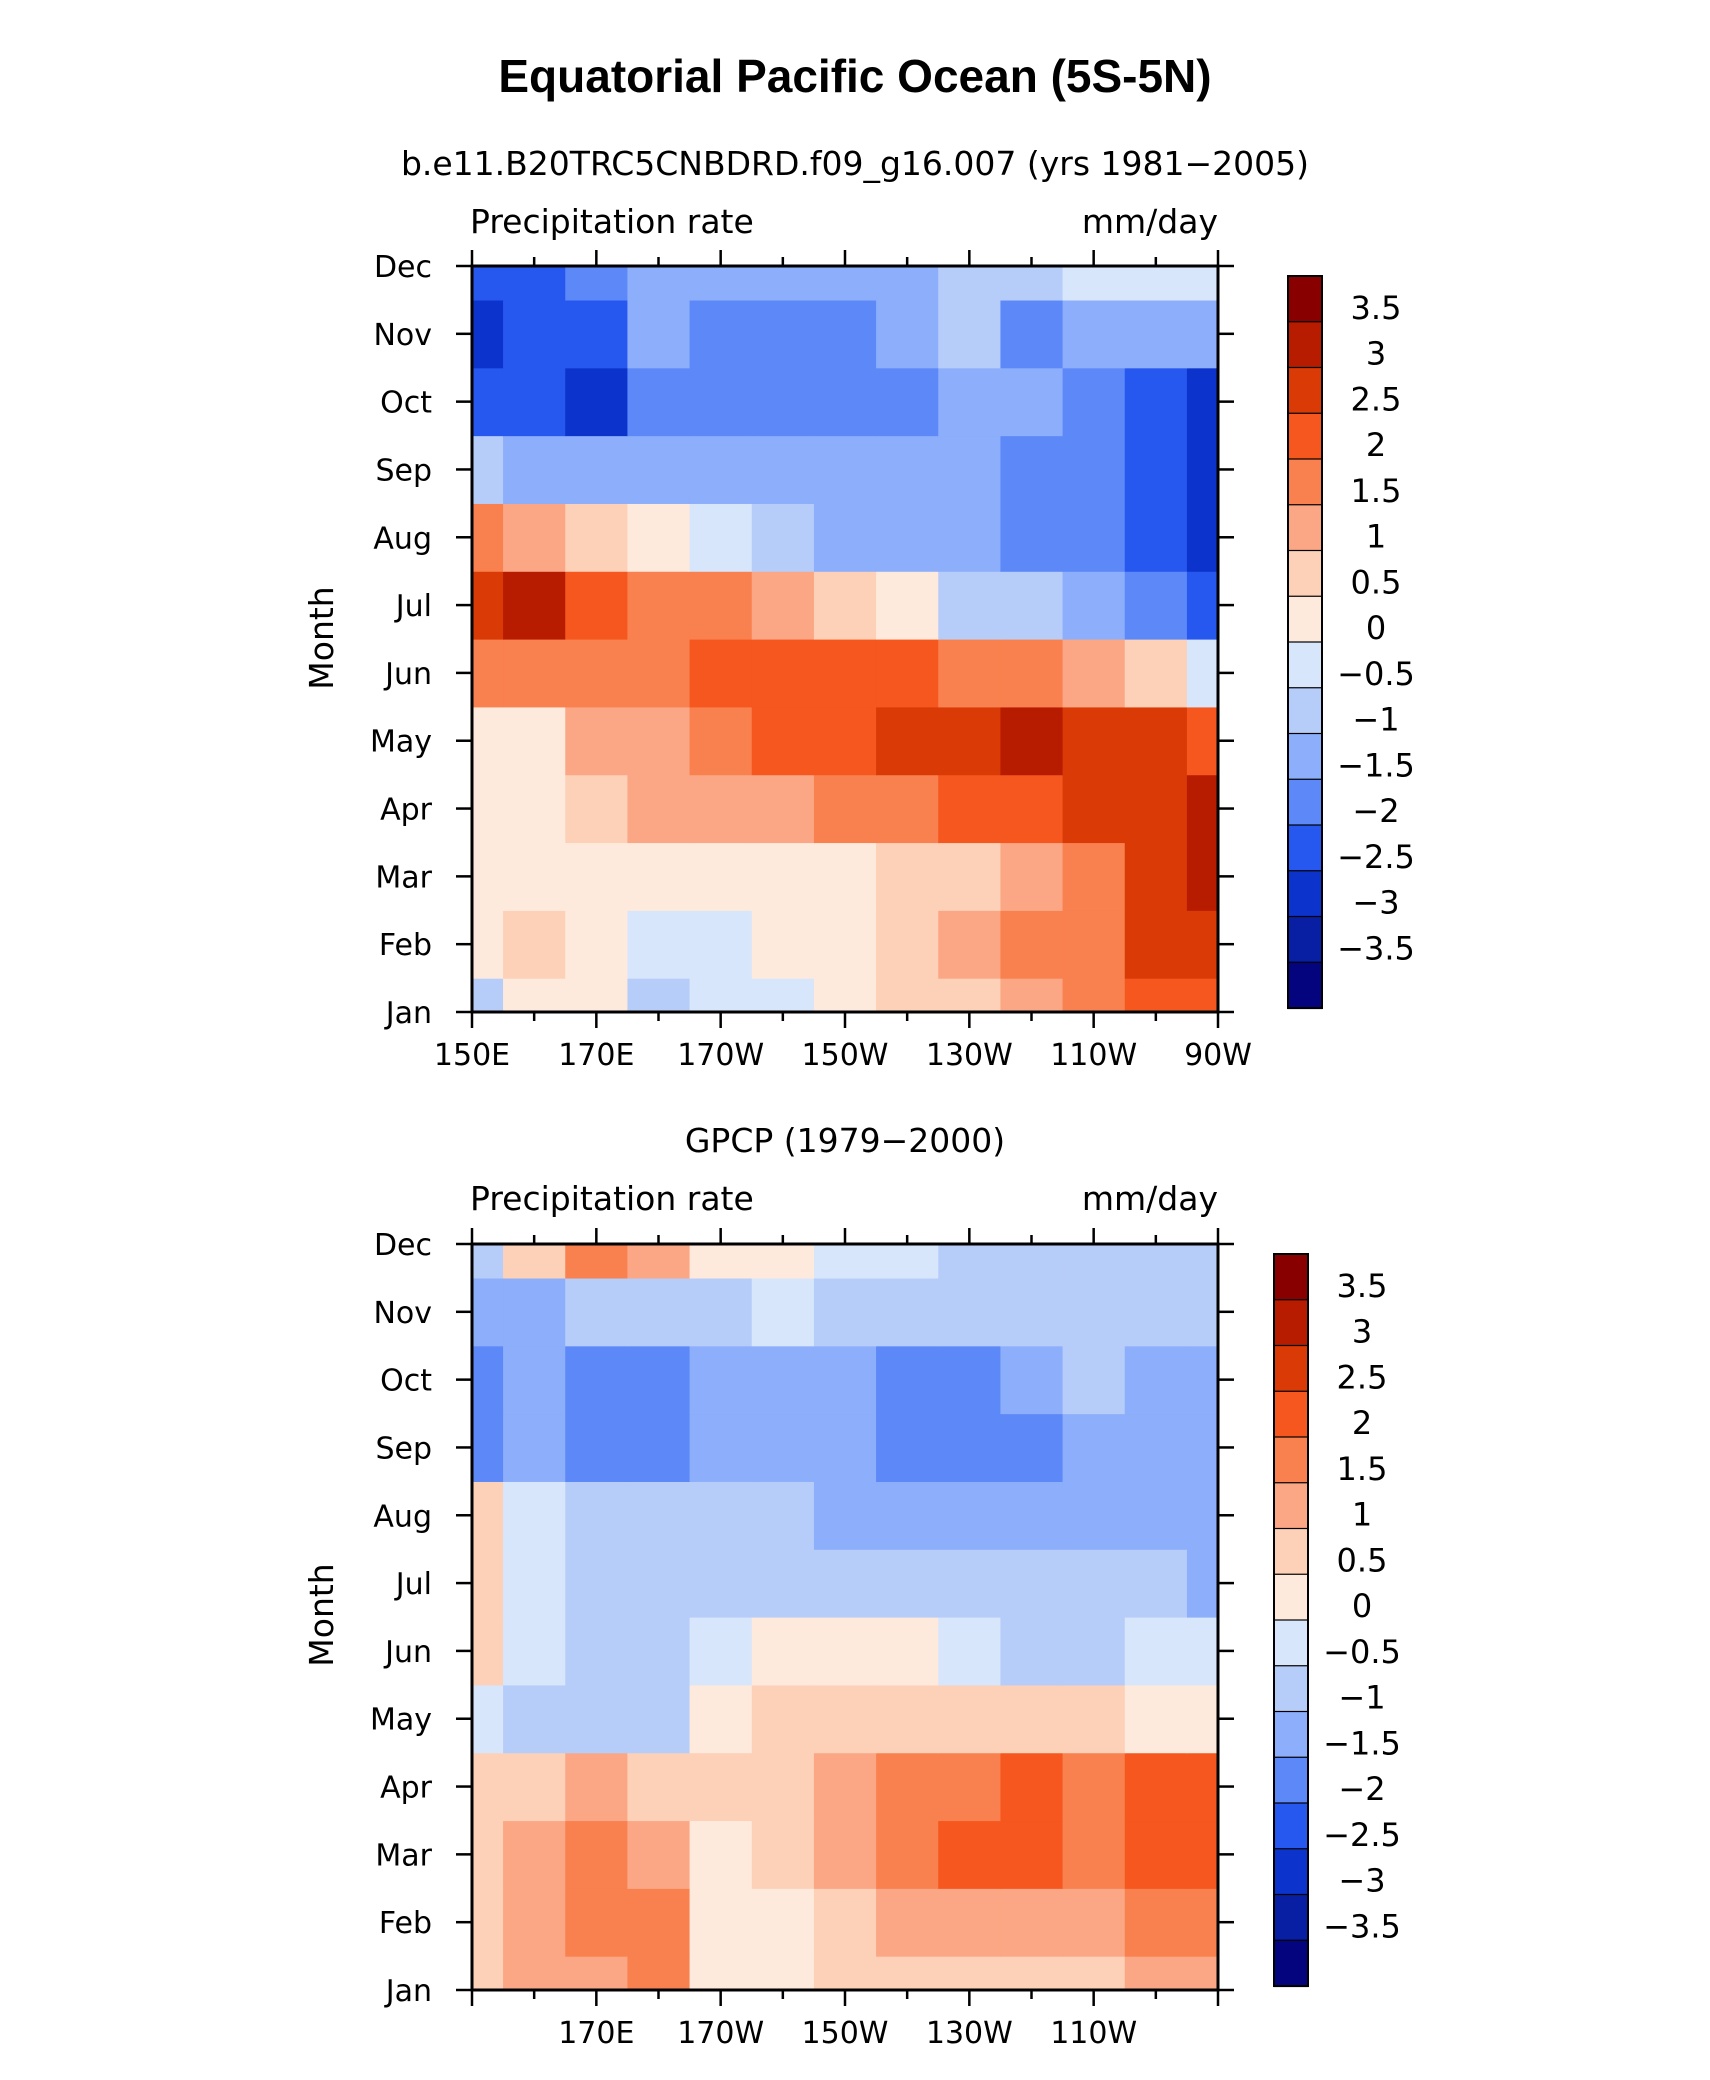  I want to click on y-tick-label: Aug, so click(402, 538).